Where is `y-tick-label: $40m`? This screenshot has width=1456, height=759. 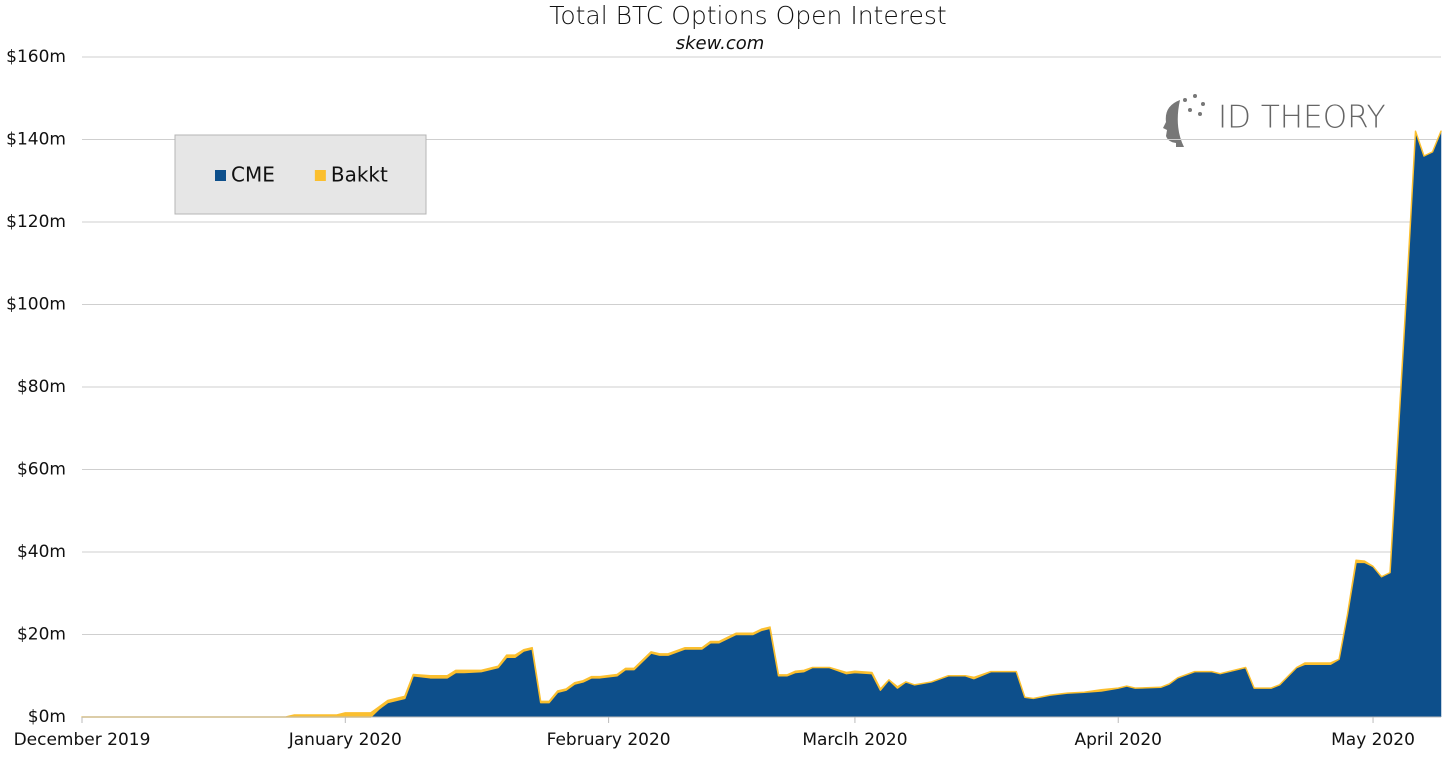 y-tick-label: $40m is located at coordinates (41, 552).